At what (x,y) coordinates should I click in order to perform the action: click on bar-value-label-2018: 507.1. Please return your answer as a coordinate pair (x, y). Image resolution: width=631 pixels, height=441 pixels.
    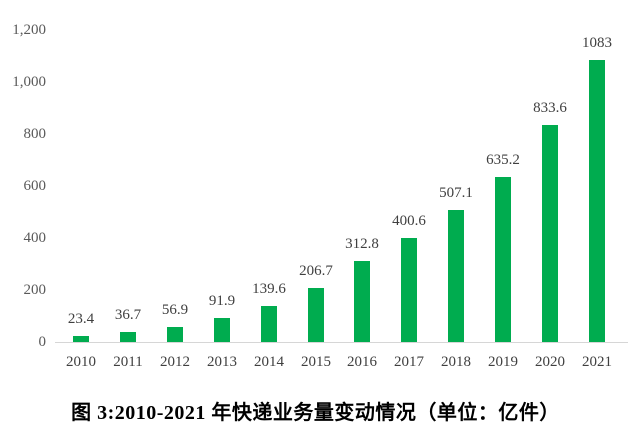
    Looking at the image, I should click on (456, 193).